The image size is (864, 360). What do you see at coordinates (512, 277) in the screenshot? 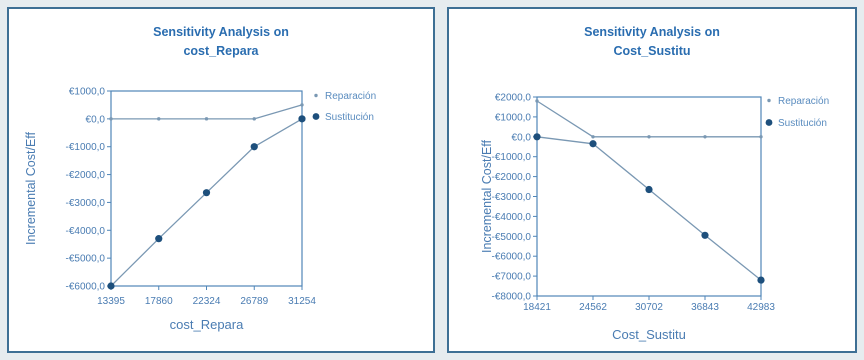
I see `y-tick-label: -€7000,0` at bounding box center [512, 277].